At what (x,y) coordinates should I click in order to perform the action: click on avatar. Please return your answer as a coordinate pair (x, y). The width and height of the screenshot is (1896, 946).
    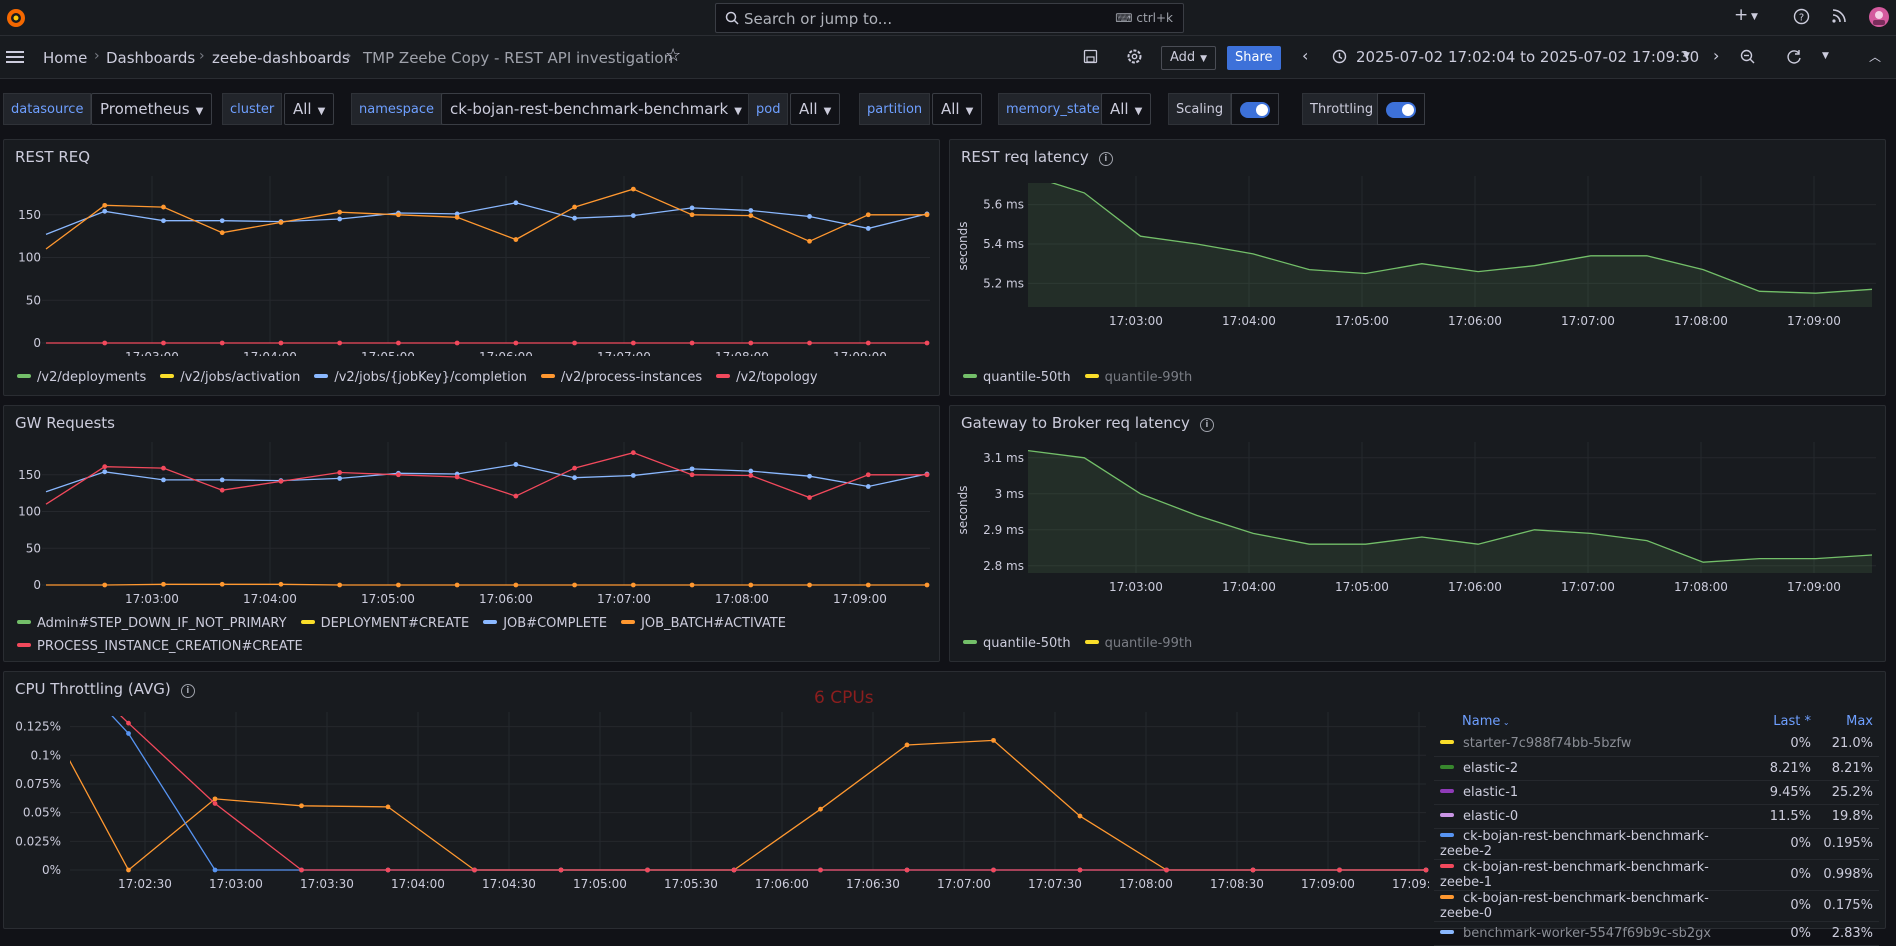
    Looking at the image, I should click on (1879, 17).